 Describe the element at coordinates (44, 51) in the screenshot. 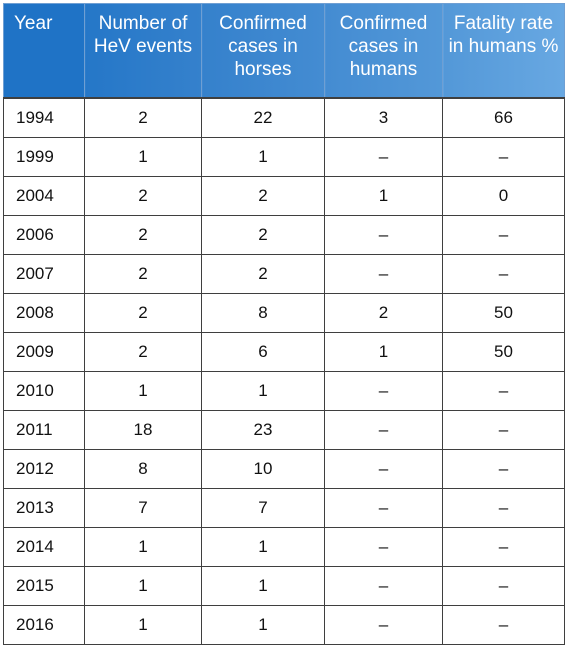

I see `header-year: Year` at that location.